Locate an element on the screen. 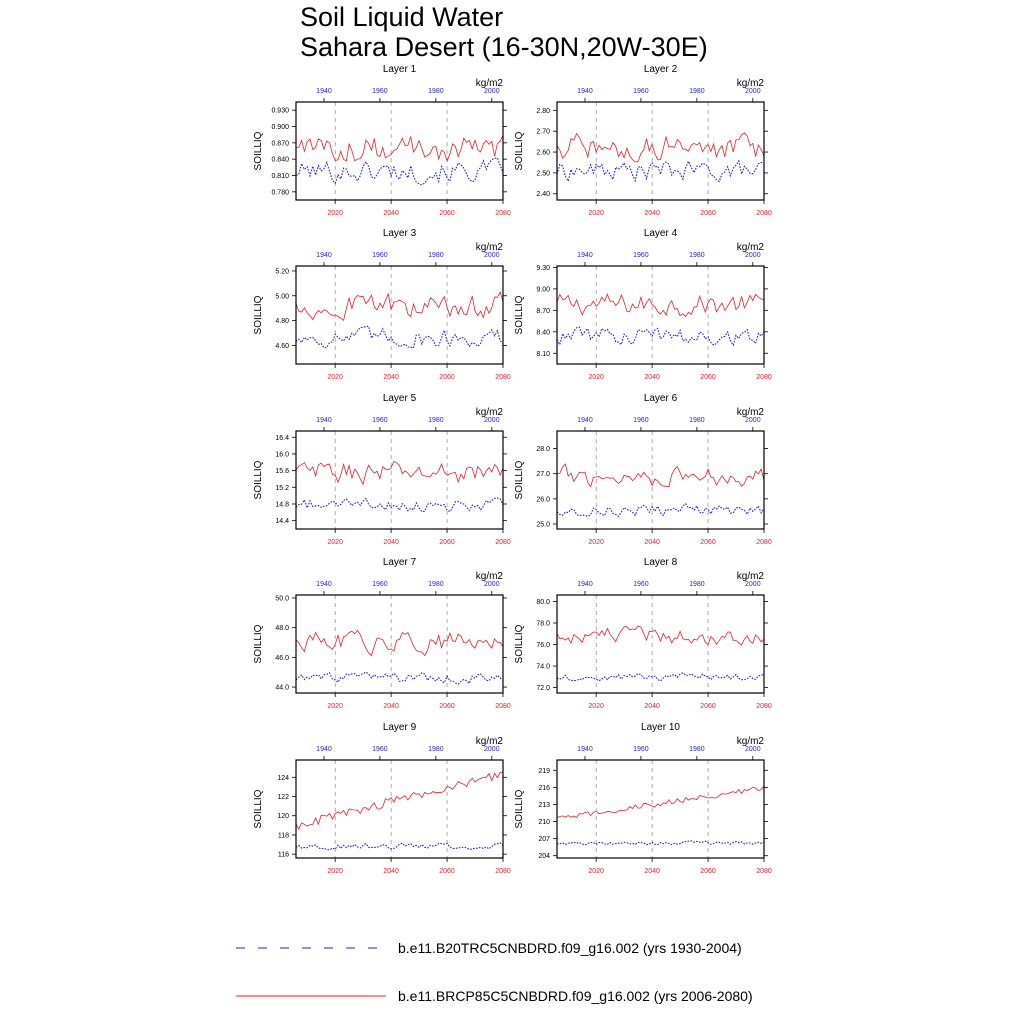 Image resolution: width=1024 pixels, height=1024 pixels. y-tick-label: 2.70 is located at coordinates (543, 132).